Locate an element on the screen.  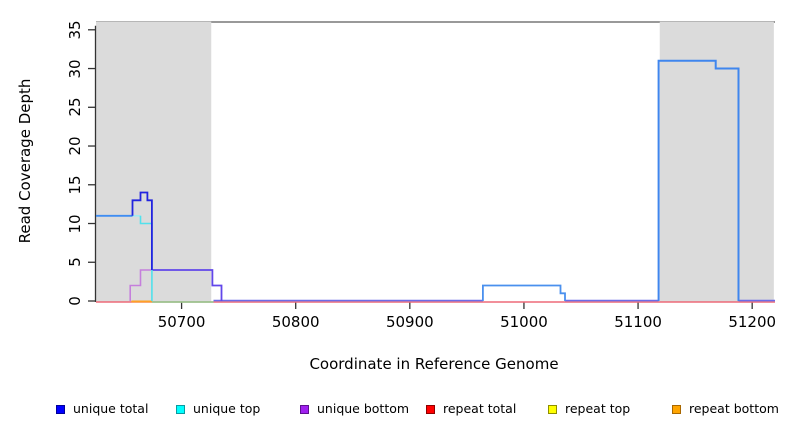
y-tick-label: 30 is located at coordinates (75, 68).